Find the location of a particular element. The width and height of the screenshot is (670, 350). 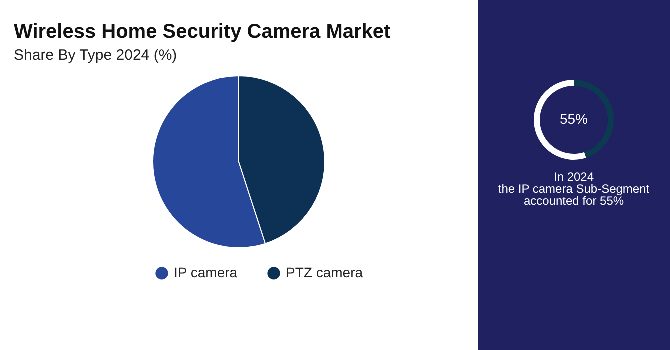

legend-label: IP camera is located at coordinates (206, 272).